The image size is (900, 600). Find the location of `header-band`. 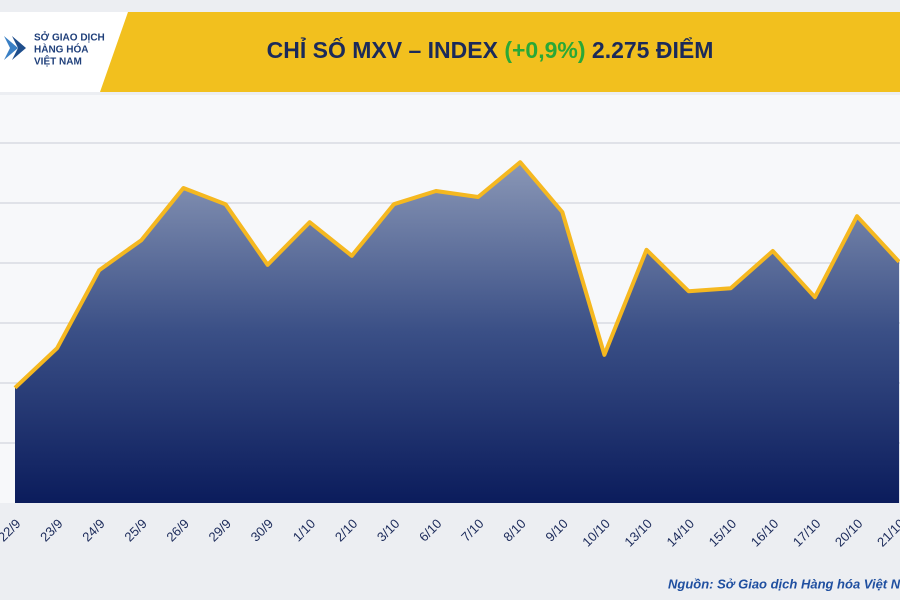

header-band is located at coordinates (450, 52).